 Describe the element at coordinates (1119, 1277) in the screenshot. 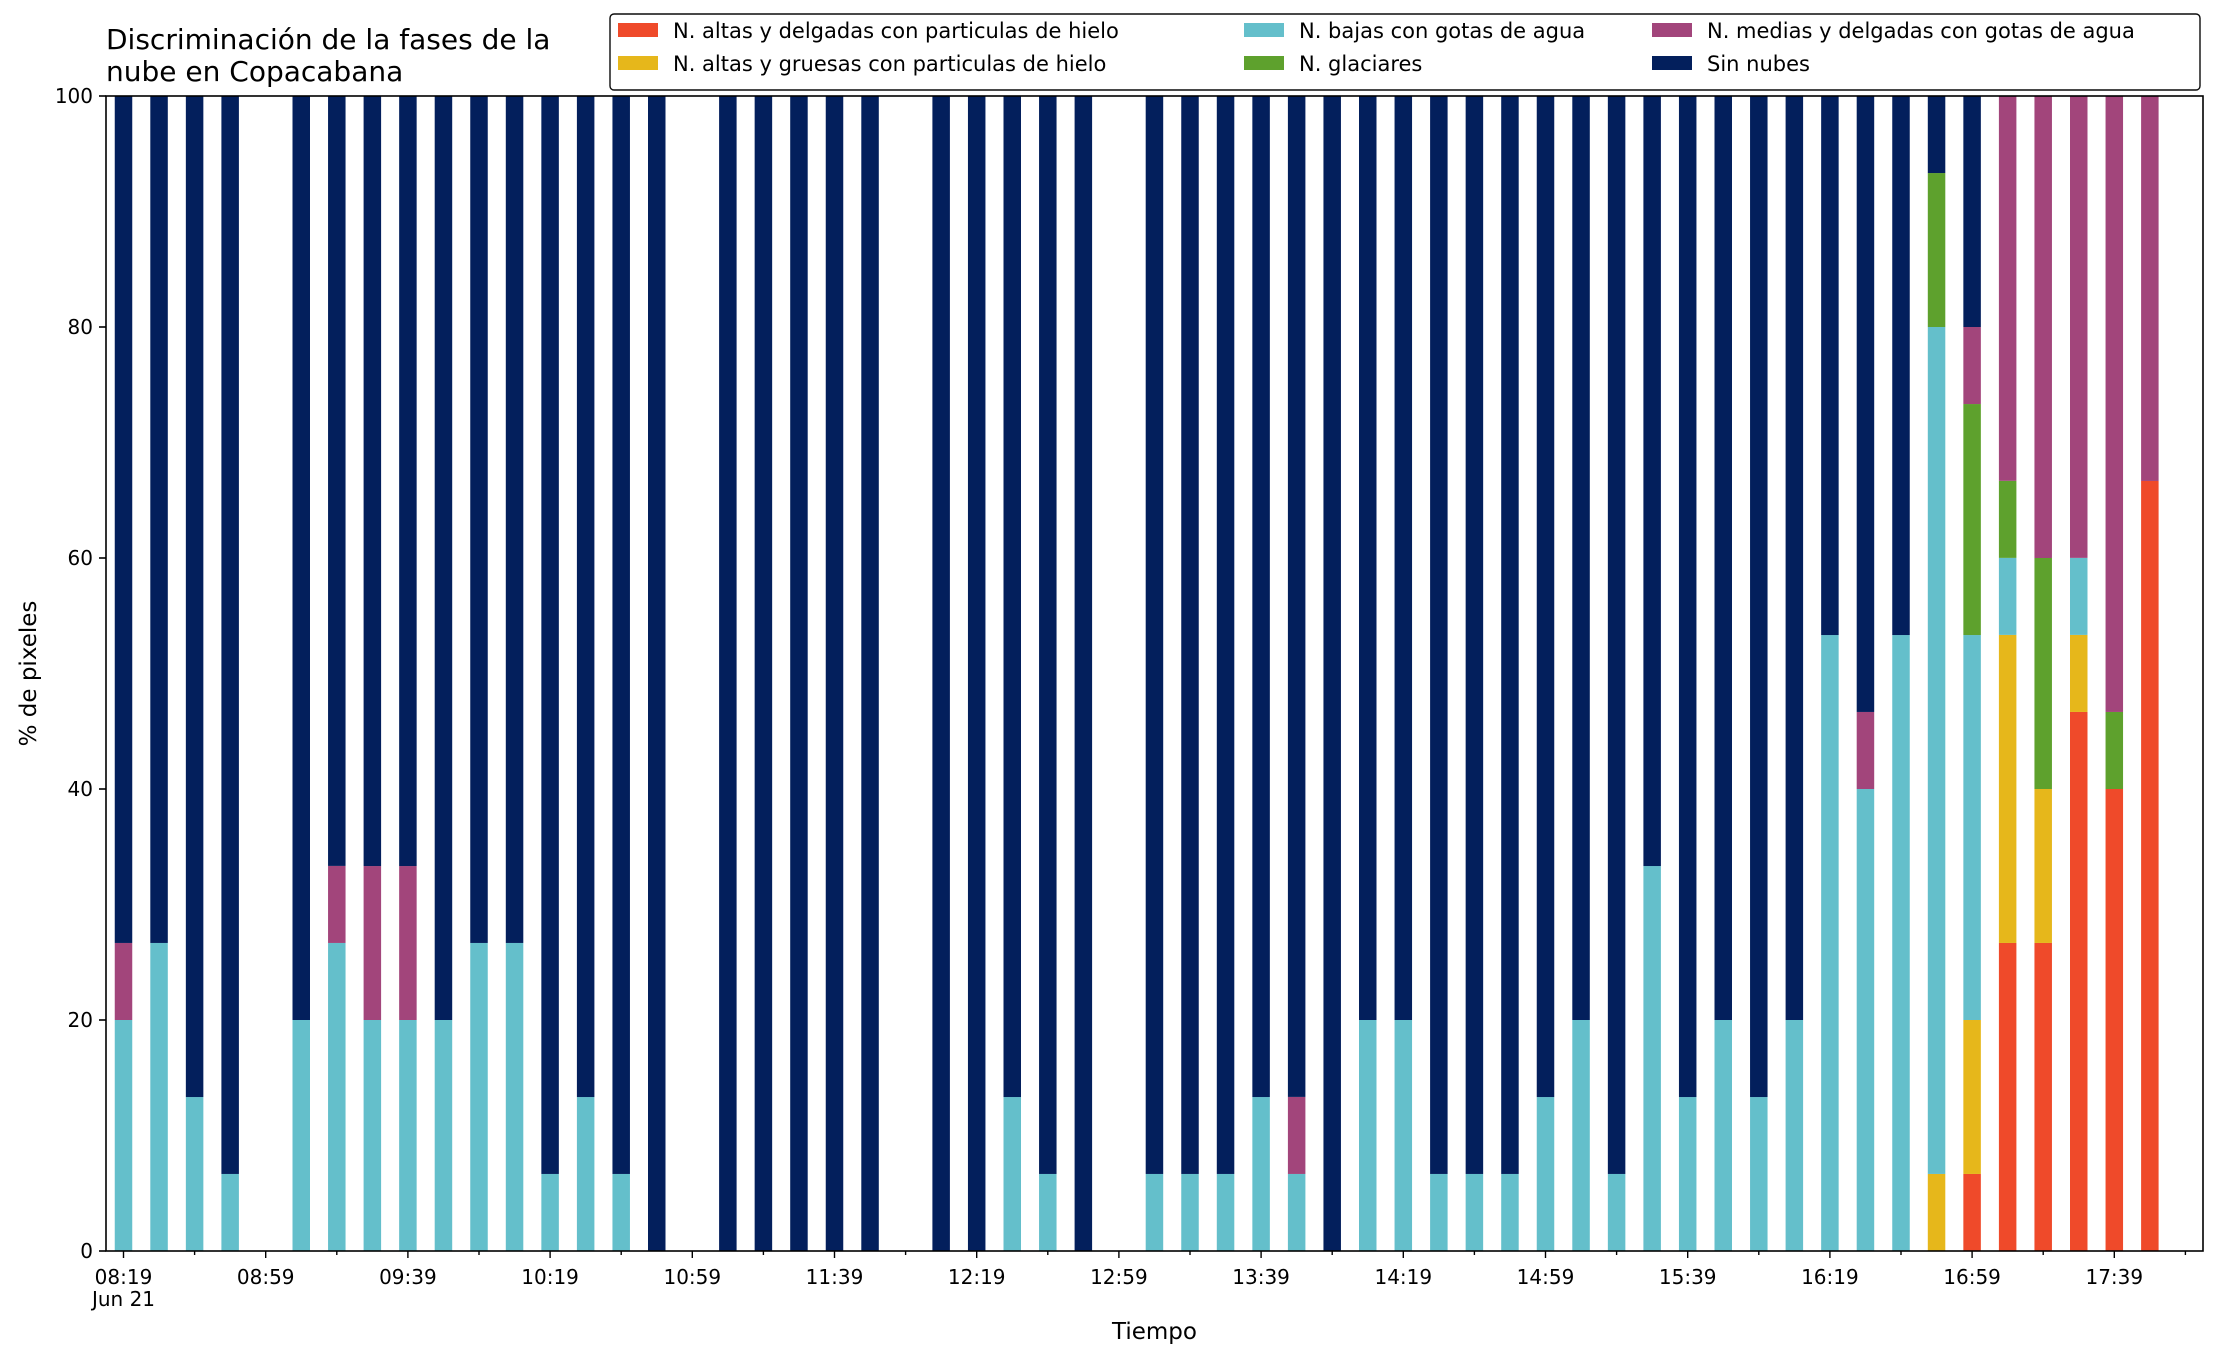

I see `x-tick-label: 12:59` at that location.